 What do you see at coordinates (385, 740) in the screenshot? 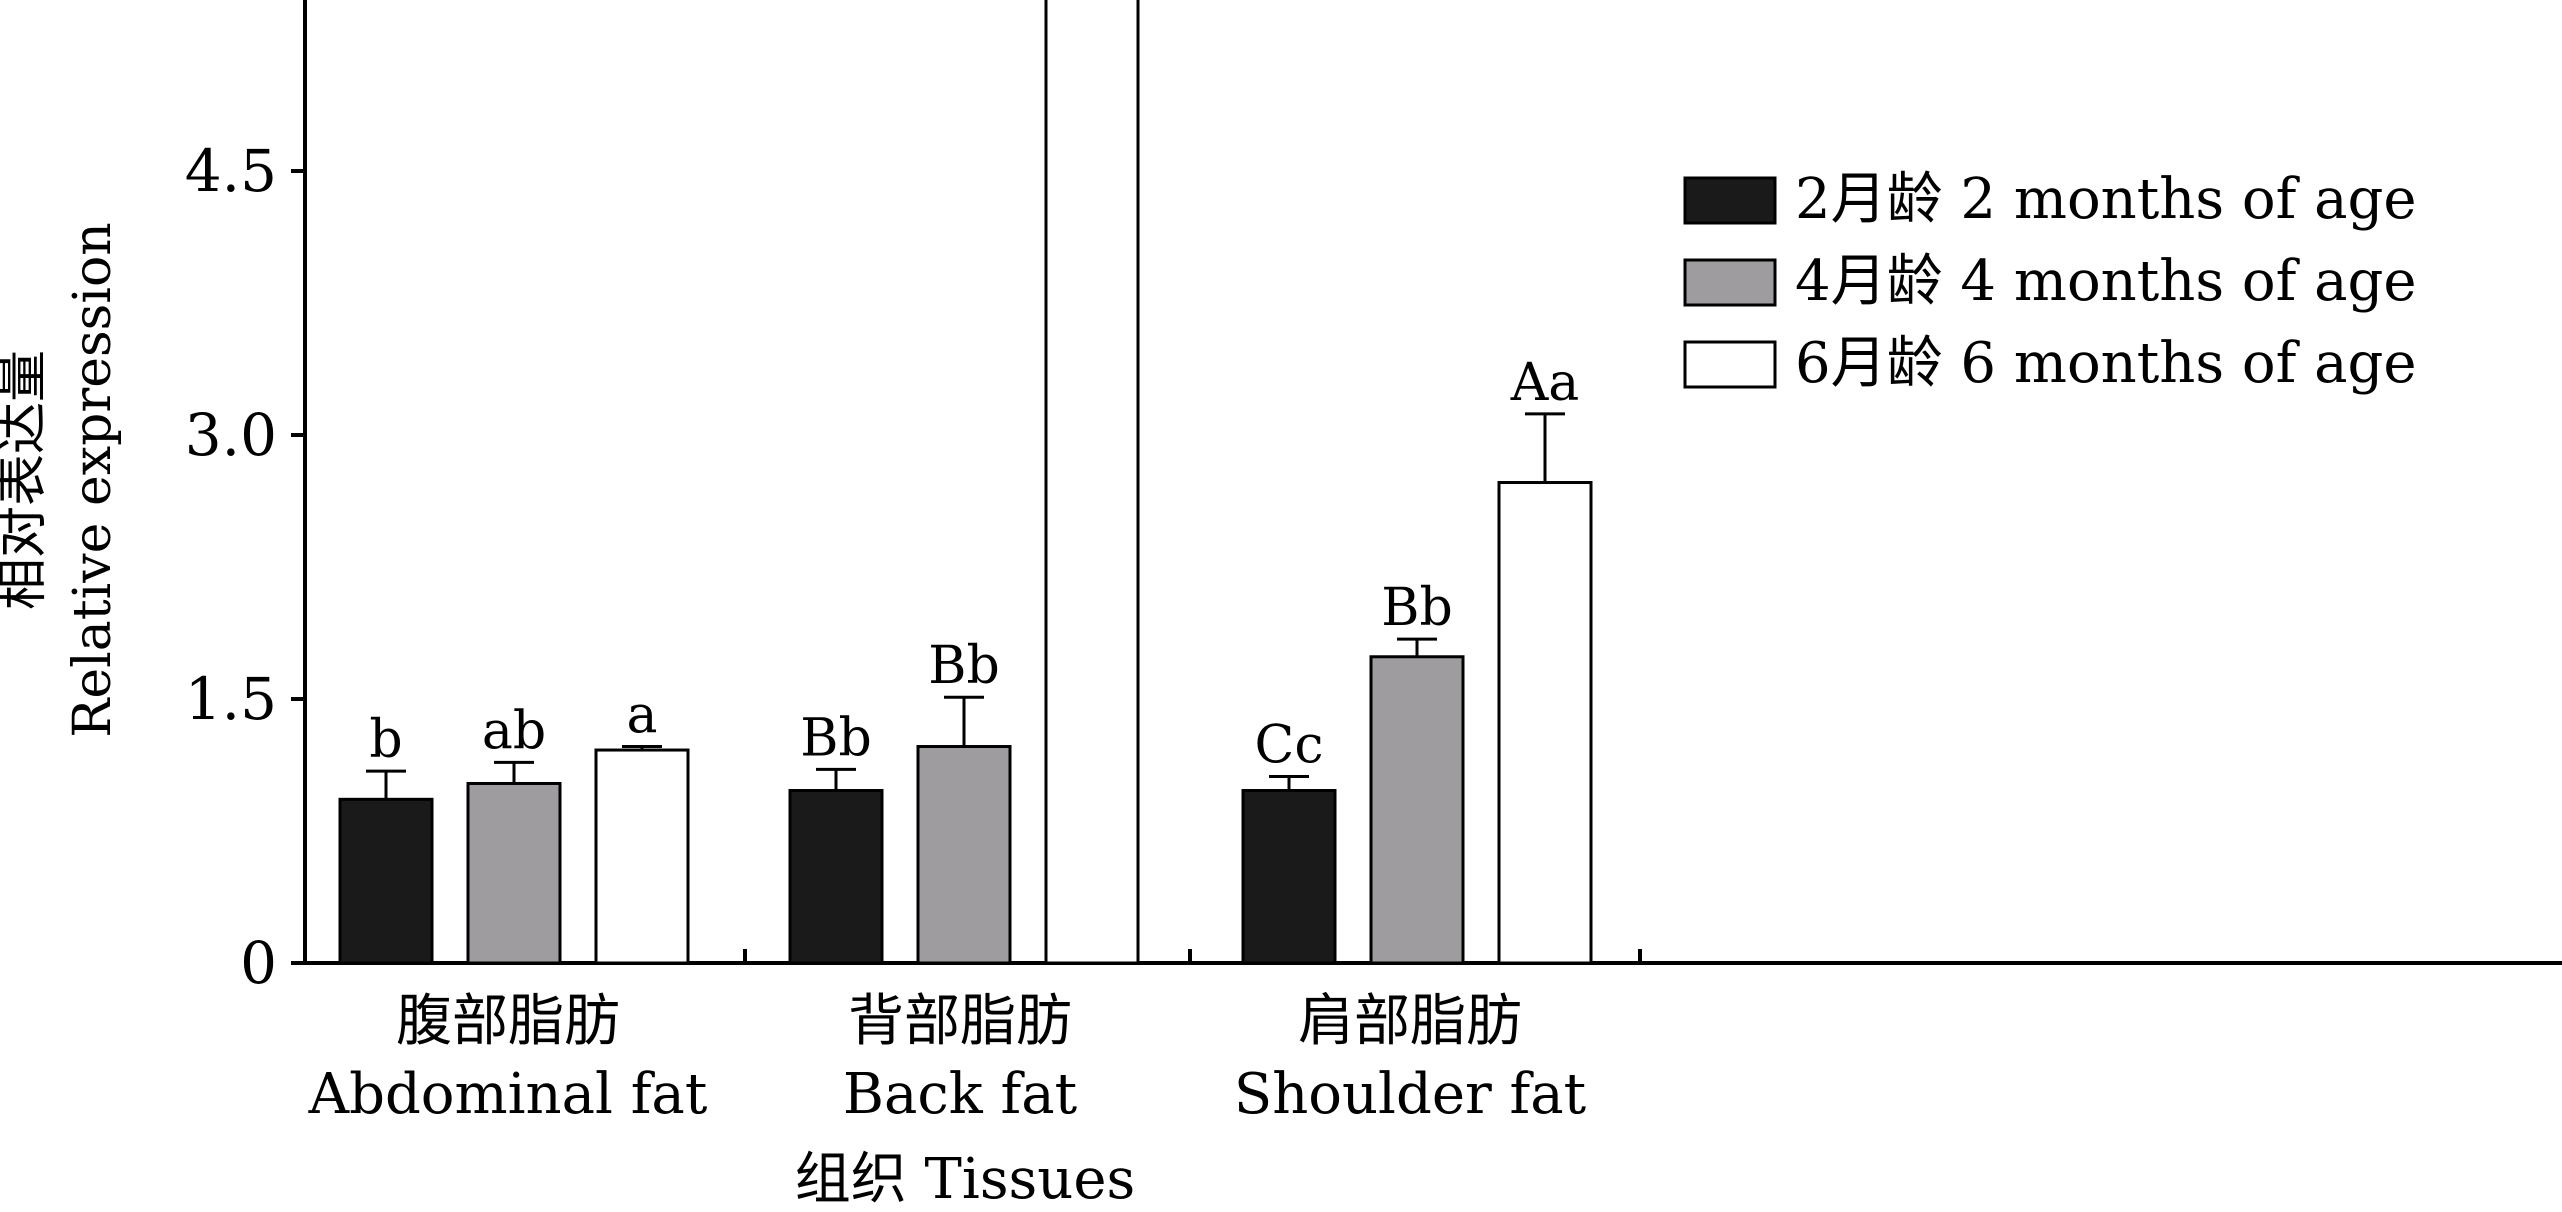
I see `significance-label: b` at bounding box center [385, 740].